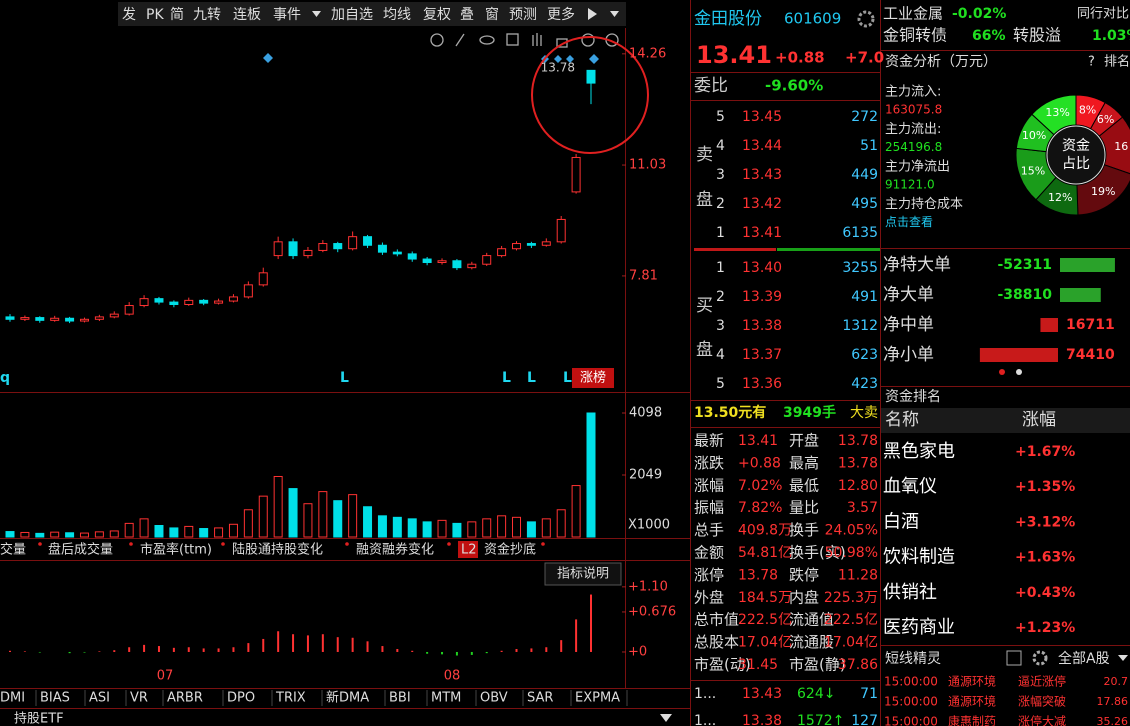 Image resolution: width=1130 pixels, height=726 pixels. What do you see at coordinates (864, 719) in the screenshot?
I see `trade-count: 127` at bounding box center [864, 719].